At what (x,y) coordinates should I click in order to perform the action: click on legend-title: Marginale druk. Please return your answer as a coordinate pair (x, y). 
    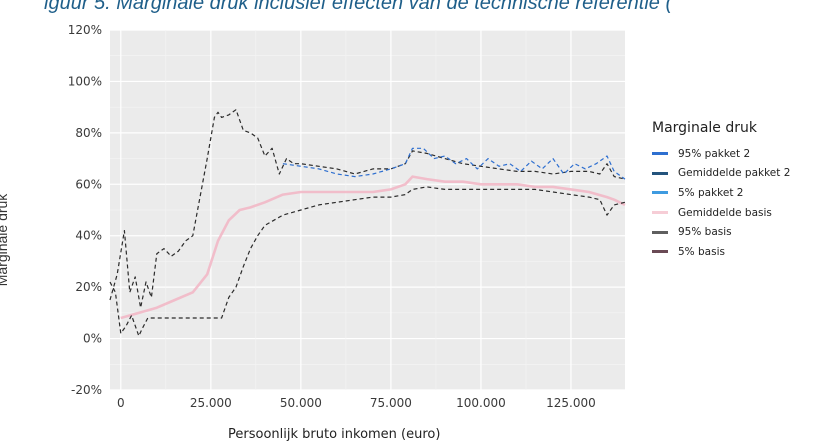
    Looking at the image, I should click on (704, 128).